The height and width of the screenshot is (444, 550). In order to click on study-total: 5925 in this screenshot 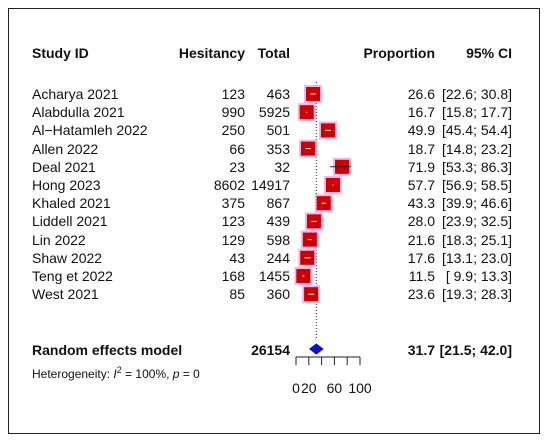, I will do `click(274, 112)`.